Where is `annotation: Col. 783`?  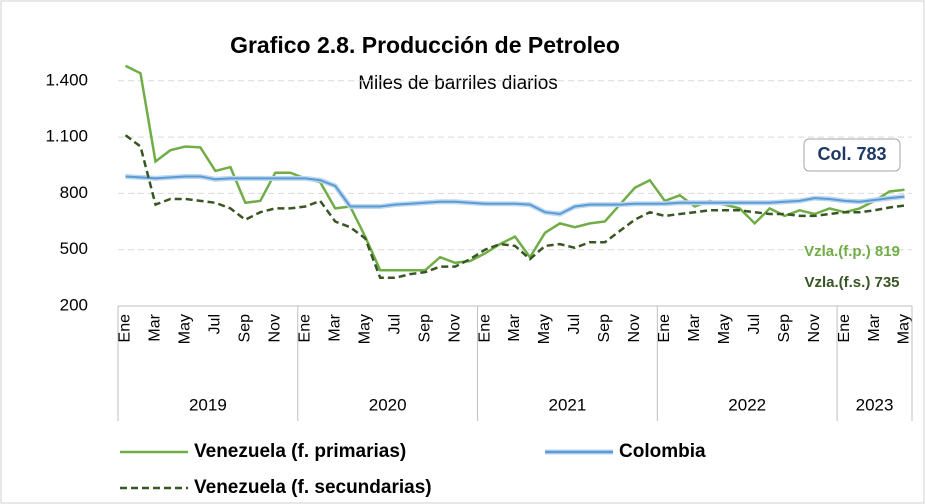 annotation: Col. 783 is located at coordinates (851, 154).